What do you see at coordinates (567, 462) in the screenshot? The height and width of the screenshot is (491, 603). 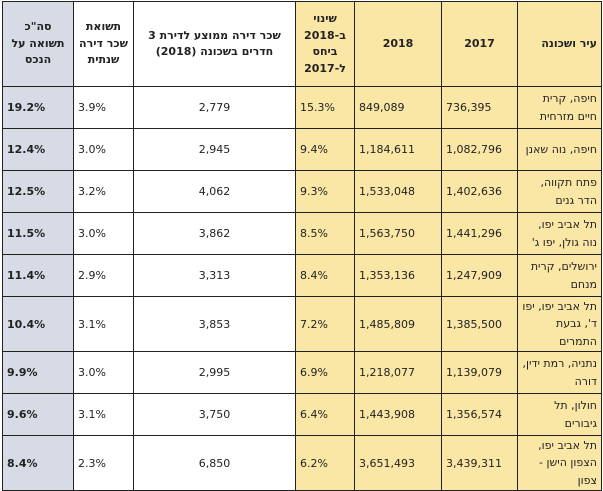 I see `city-label: תל אביב יפו, הצפון הישן - צפון` at bounding box center [567, 462].